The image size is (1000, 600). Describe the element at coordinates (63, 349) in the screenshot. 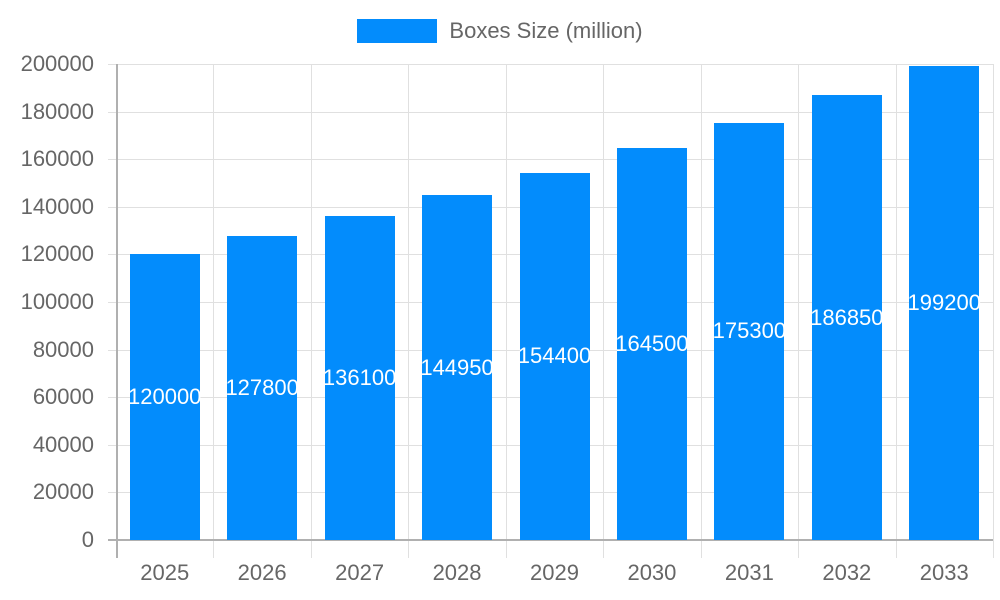

I see `y-tick-label: 80000` at that location.